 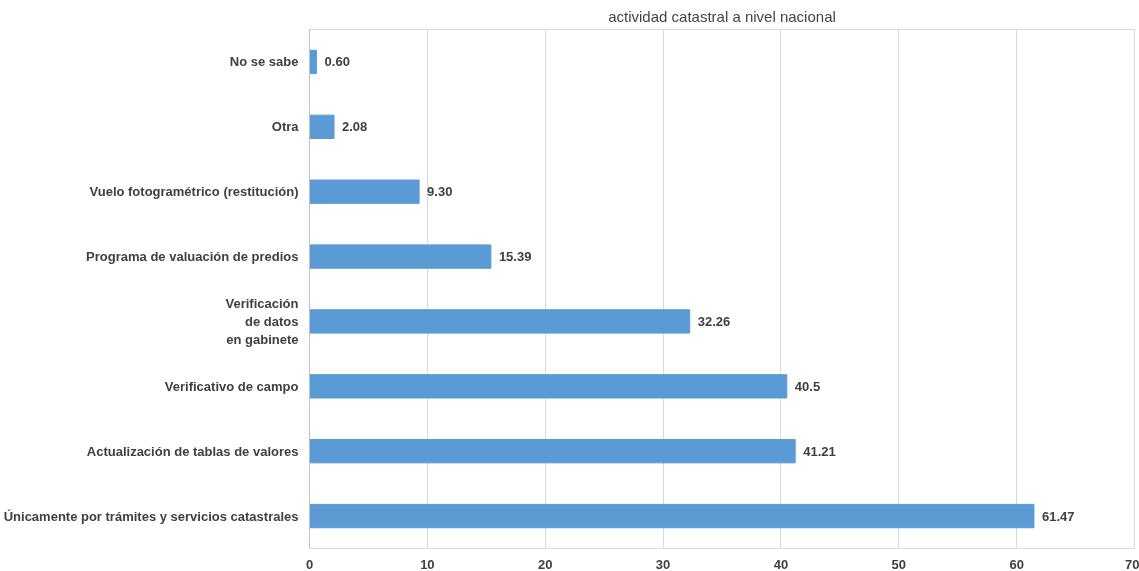 I want to click on data-label: 2.08, so click(x=355, y=127).